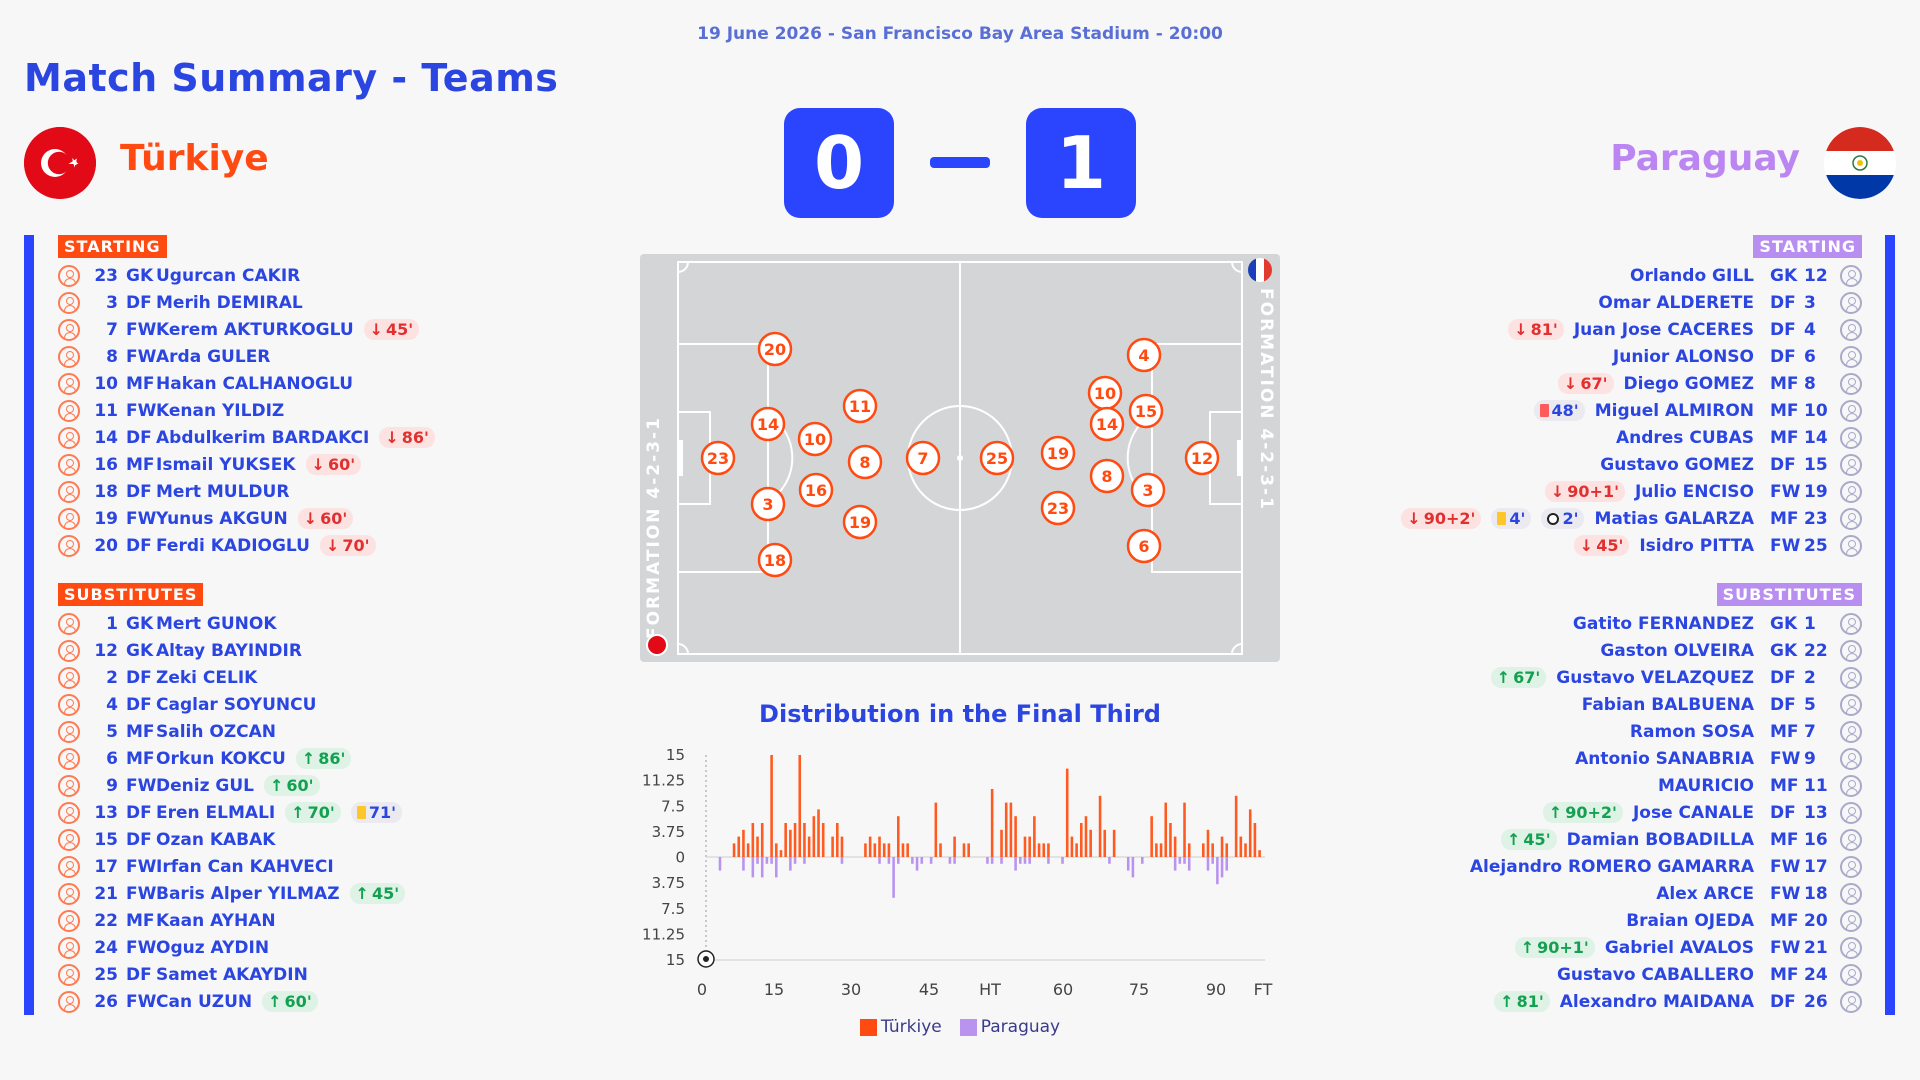  What do you see at coordinates (1529, 839) in the screenshot?
I see `event-badge: ↑ 45'` at bounding box center [1529, 839].